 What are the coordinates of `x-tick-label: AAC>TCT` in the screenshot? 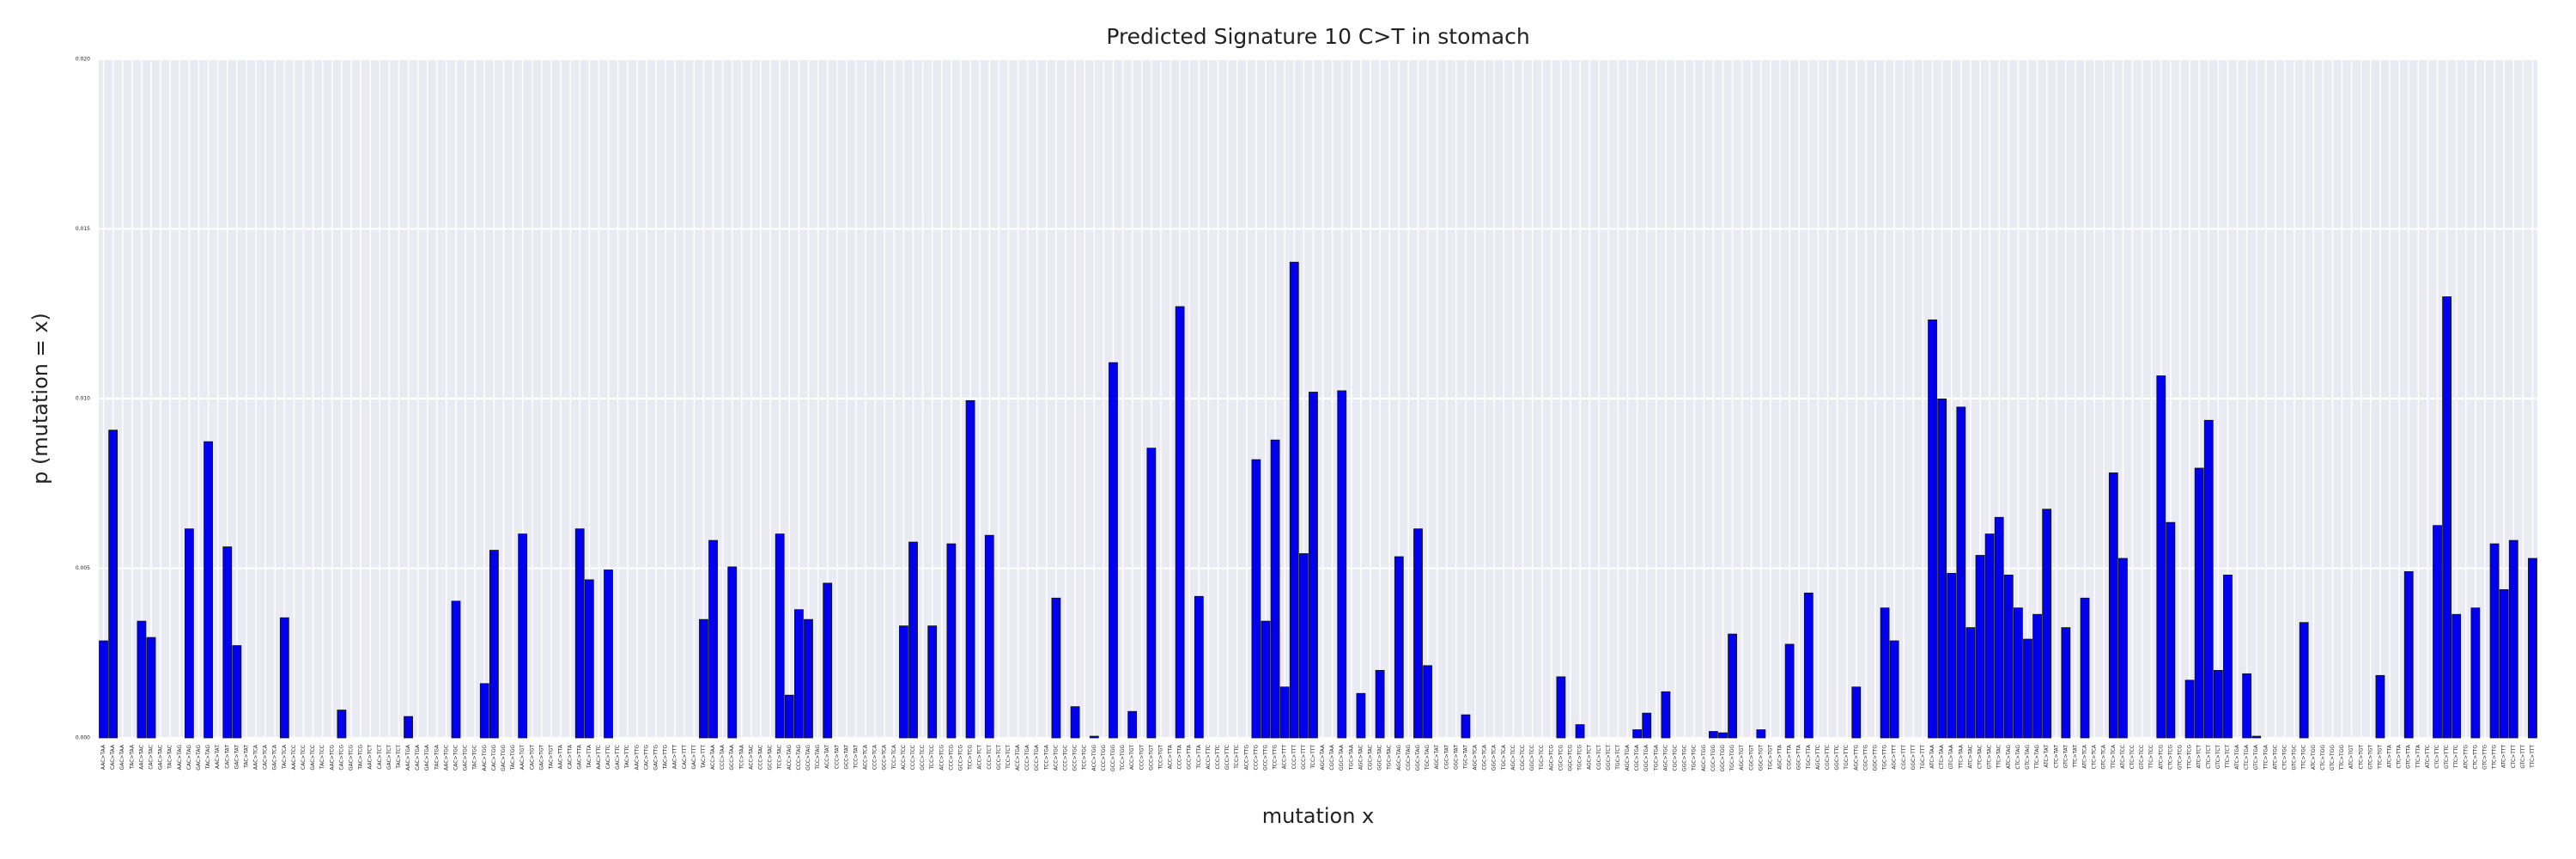 It's located at (371, 758).